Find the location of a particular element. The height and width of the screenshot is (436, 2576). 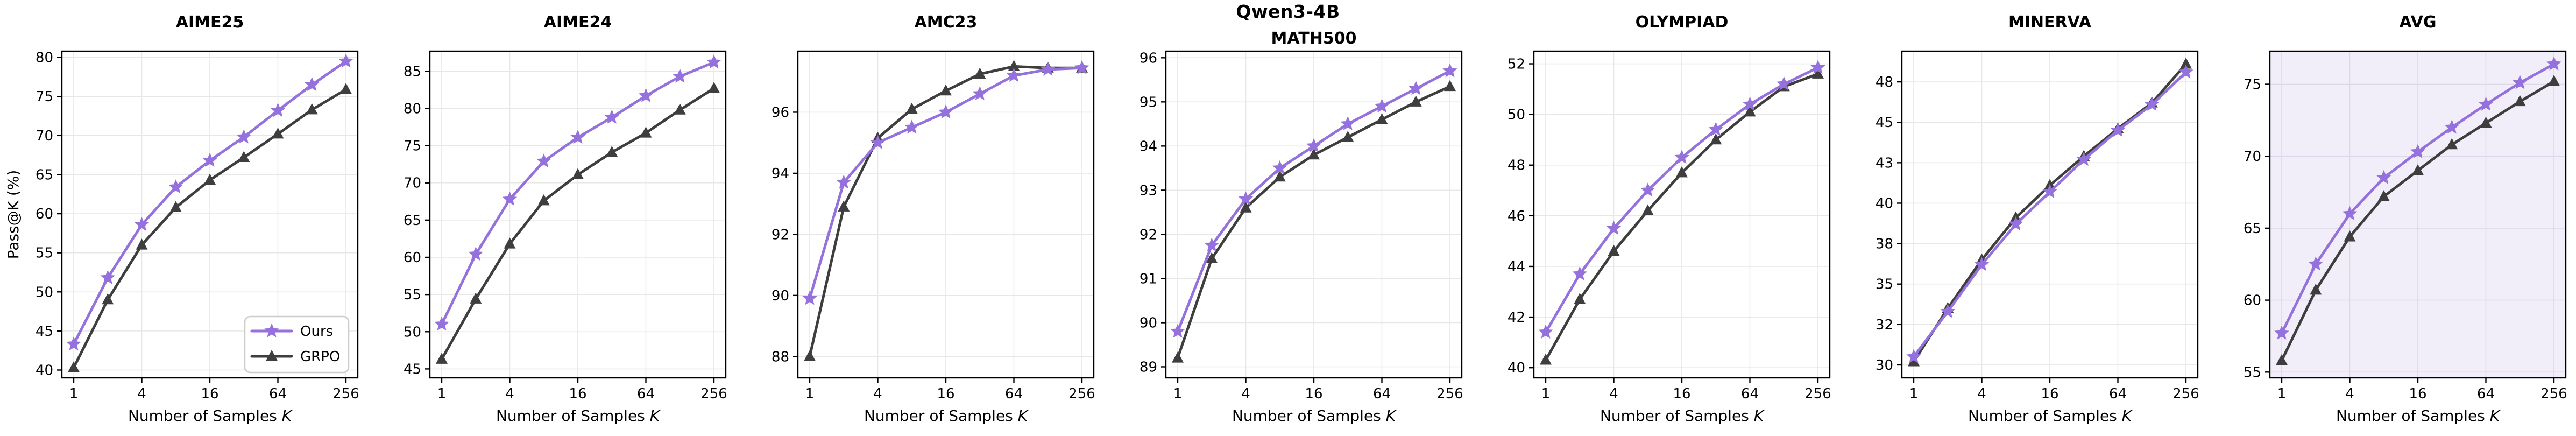

chart-title-amc23: AMC23 is located at coordinates (946, 23).